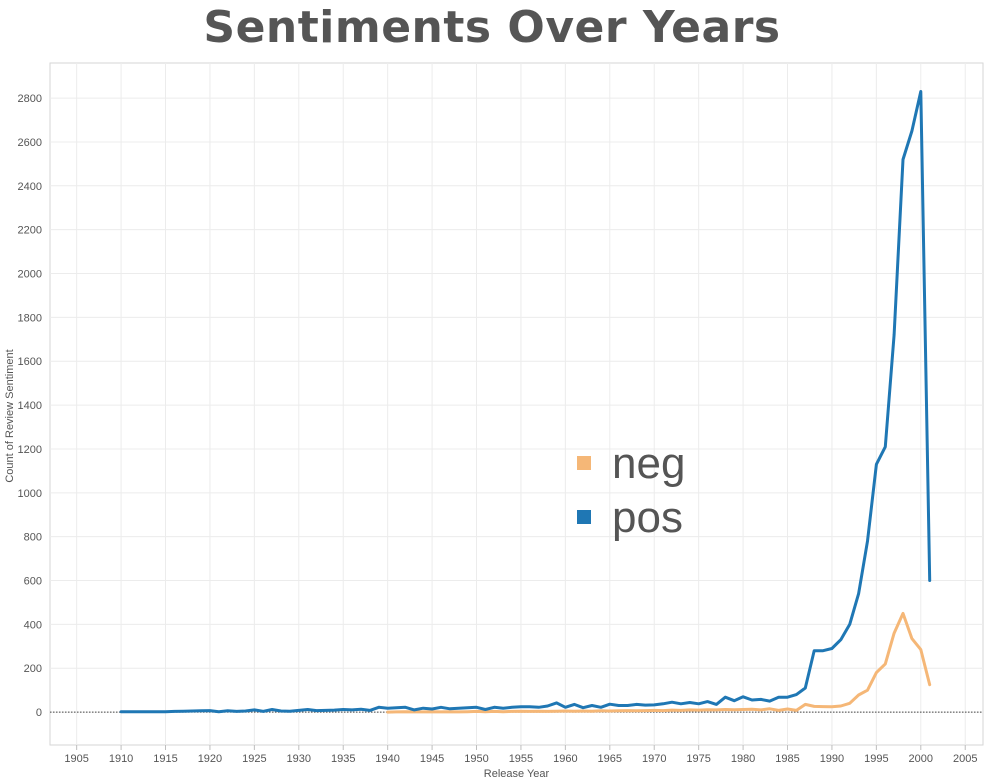 This screenshot has width=984, height=784. Describe the element at coordinates (521, 759) in the screenshot. I see `x-tick-label: 1955` at that location.